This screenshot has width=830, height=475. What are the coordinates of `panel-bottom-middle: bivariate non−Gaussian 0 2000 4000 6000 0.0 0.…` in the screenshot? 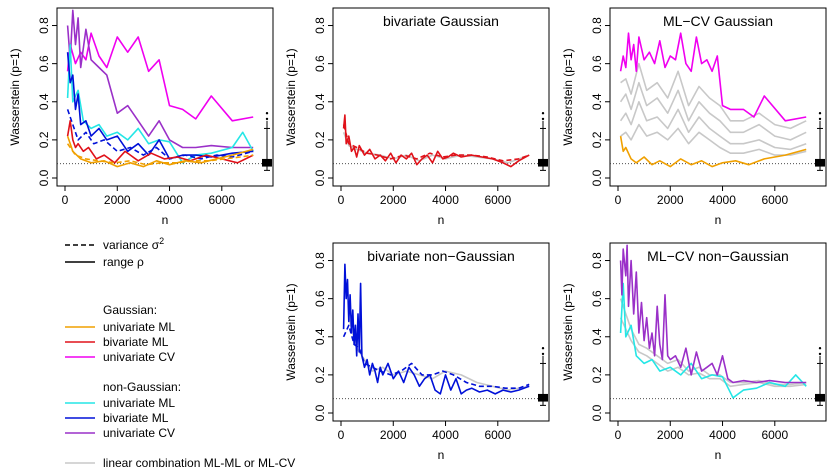 It's located at (417, 352).